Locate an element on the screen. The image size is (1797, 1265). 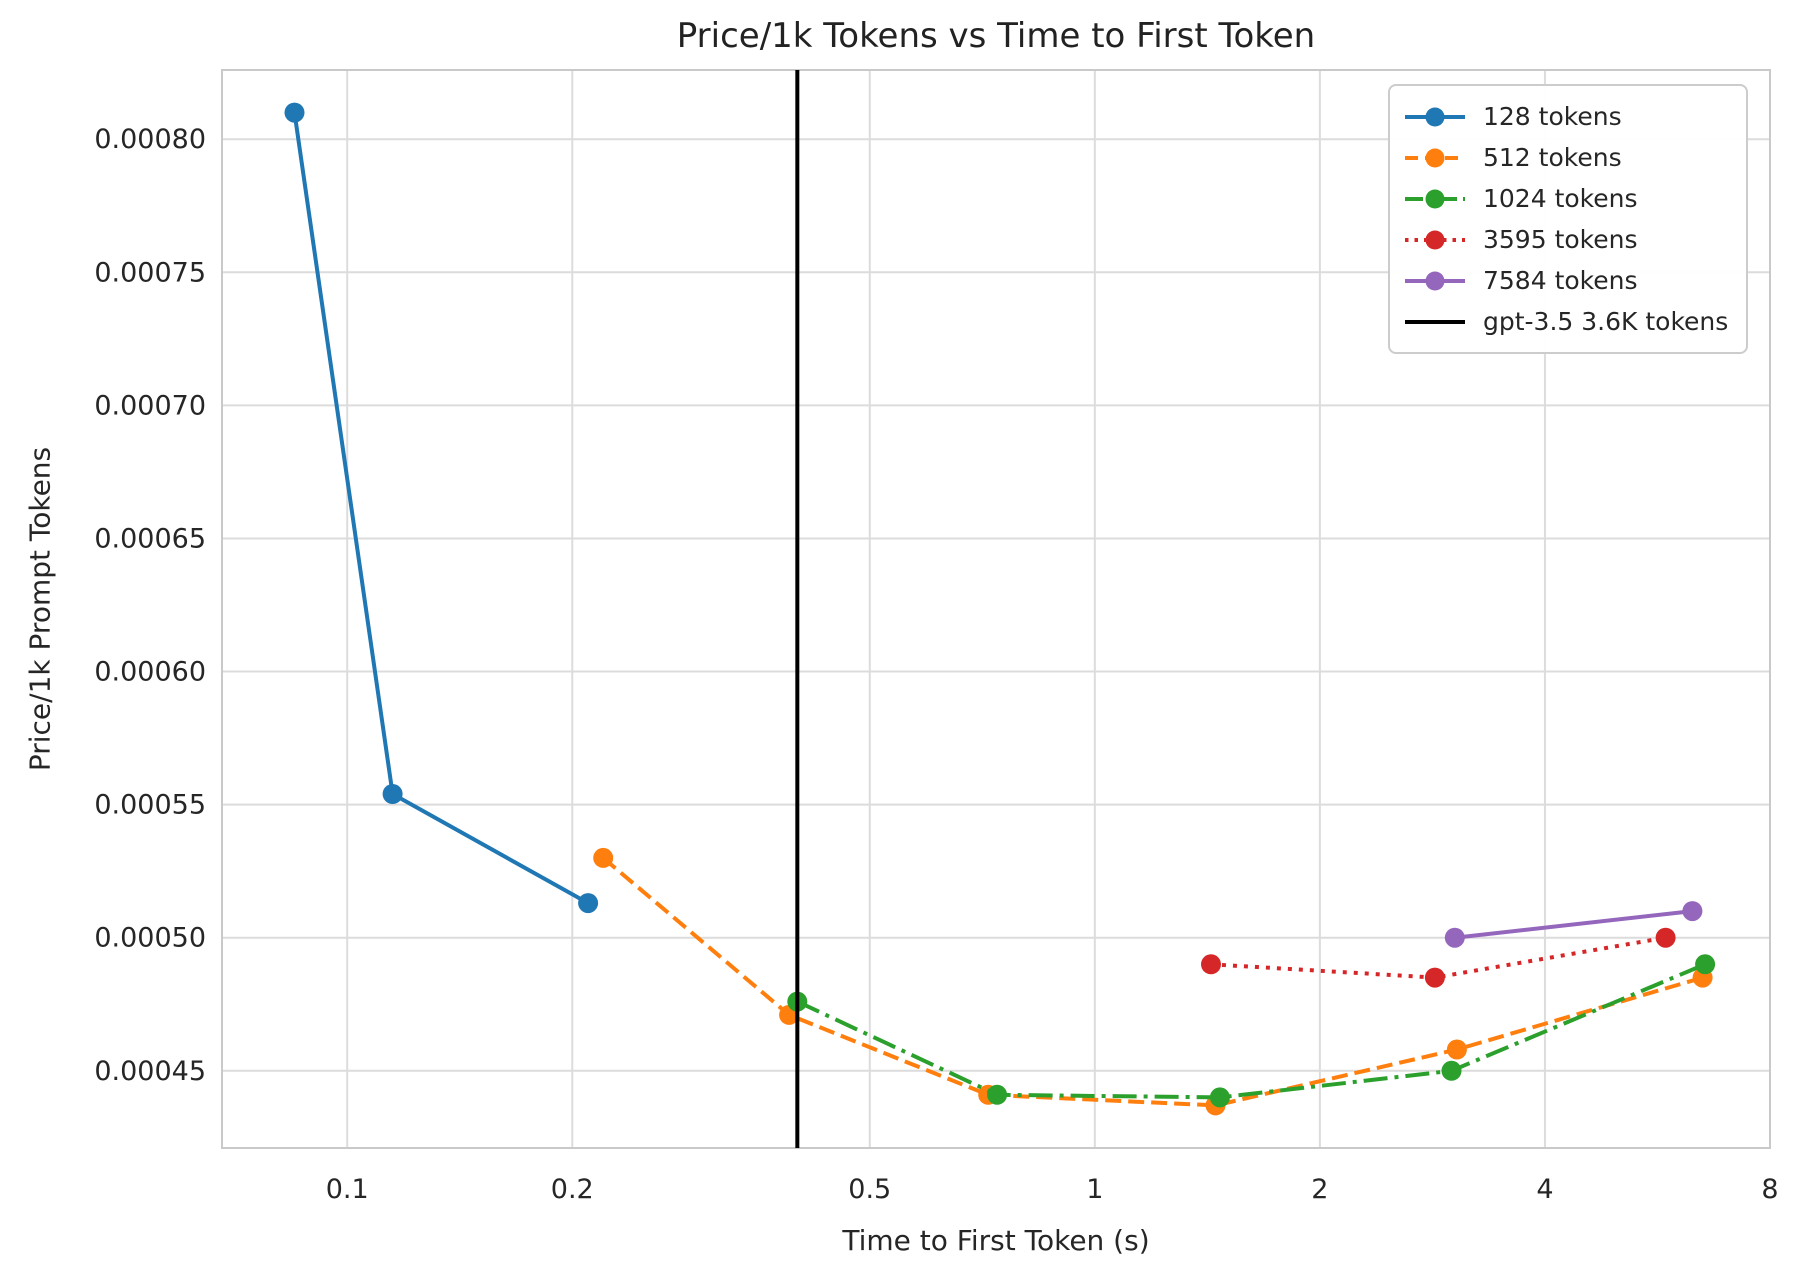
series-line-7584-tokens is located at coordinates (1573, 924).